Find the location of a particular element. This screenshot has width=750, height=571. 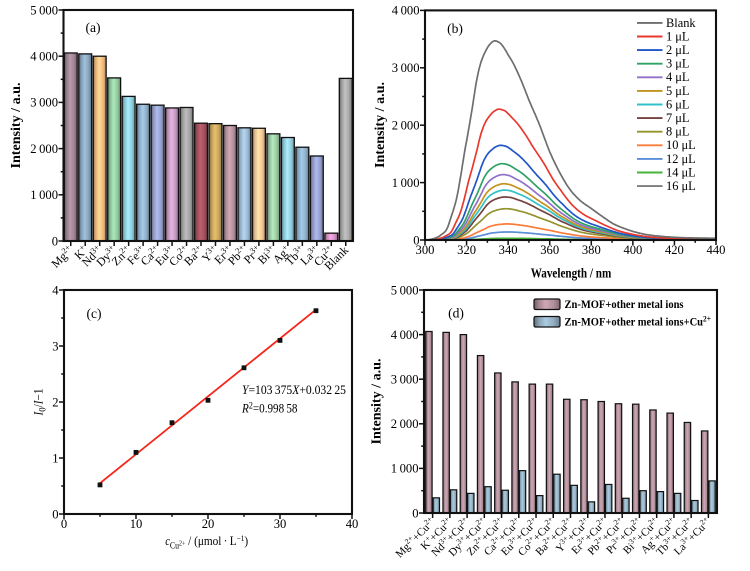

svg-text: 1 μL is located at coordinates (678, 36).